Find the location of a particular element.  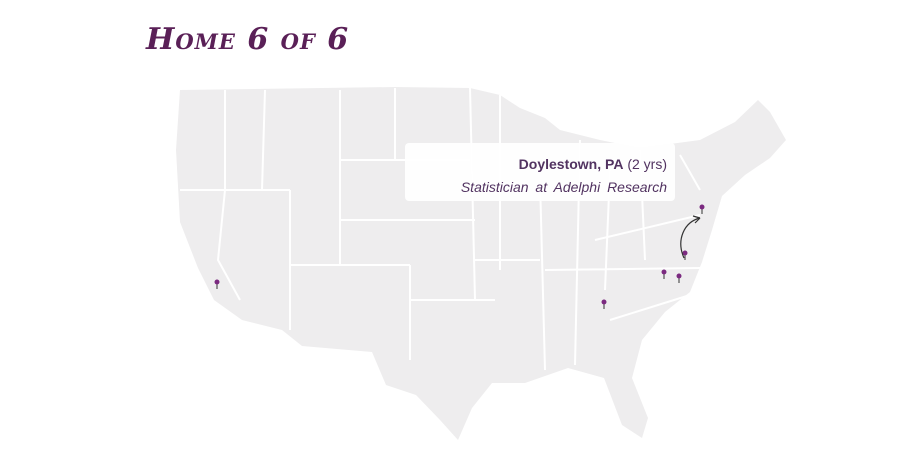

tooltip-duration: (2 yrs) is located at coordinates (647, 164).